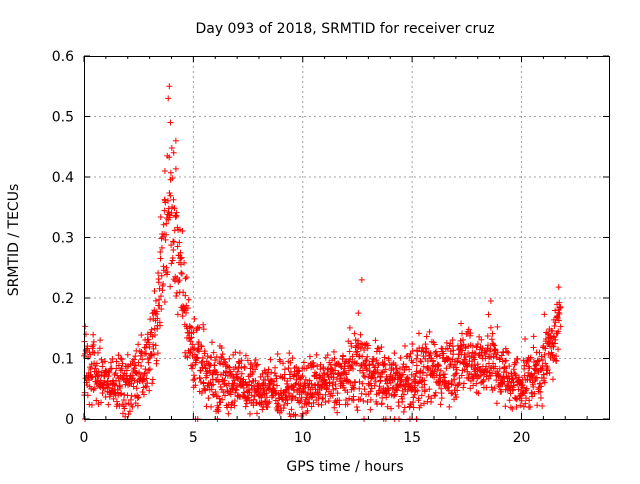 The height and width of the screenshot is (484, 640). Describe the element at coordinates (412, 438) in the screenshot. I see `x-tick-label: 15` at that location.